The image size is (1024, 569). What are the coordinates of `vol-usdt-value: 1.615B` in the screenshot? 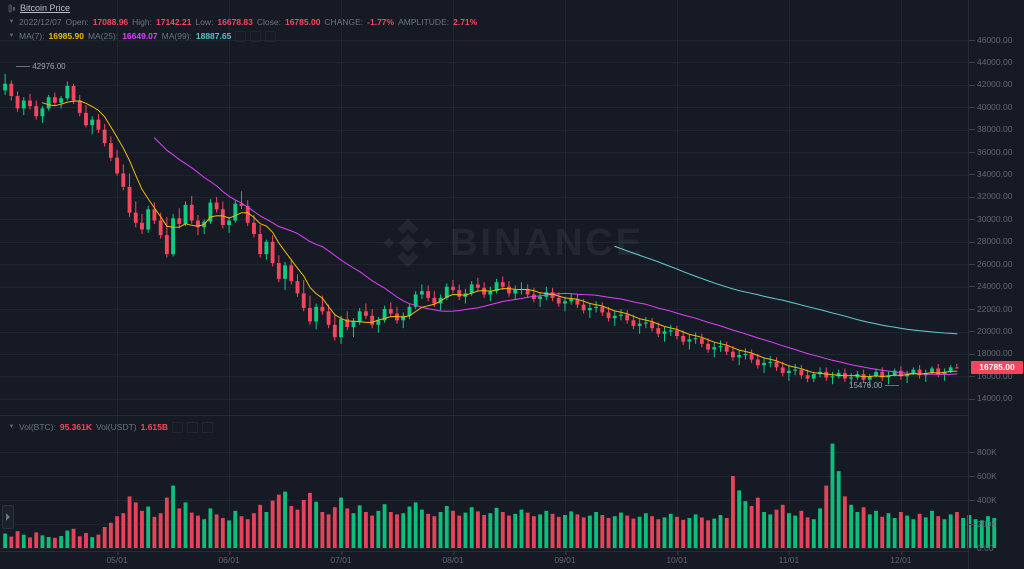 It's located at (154, 426).